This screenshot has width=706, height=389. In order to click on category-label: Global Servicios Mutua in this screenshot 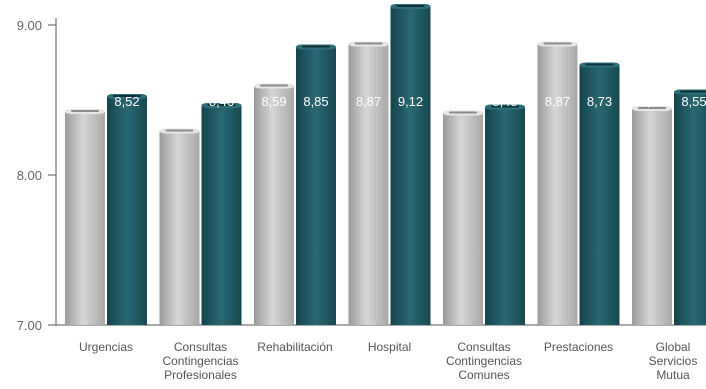, I will do `click(673, 361)`.